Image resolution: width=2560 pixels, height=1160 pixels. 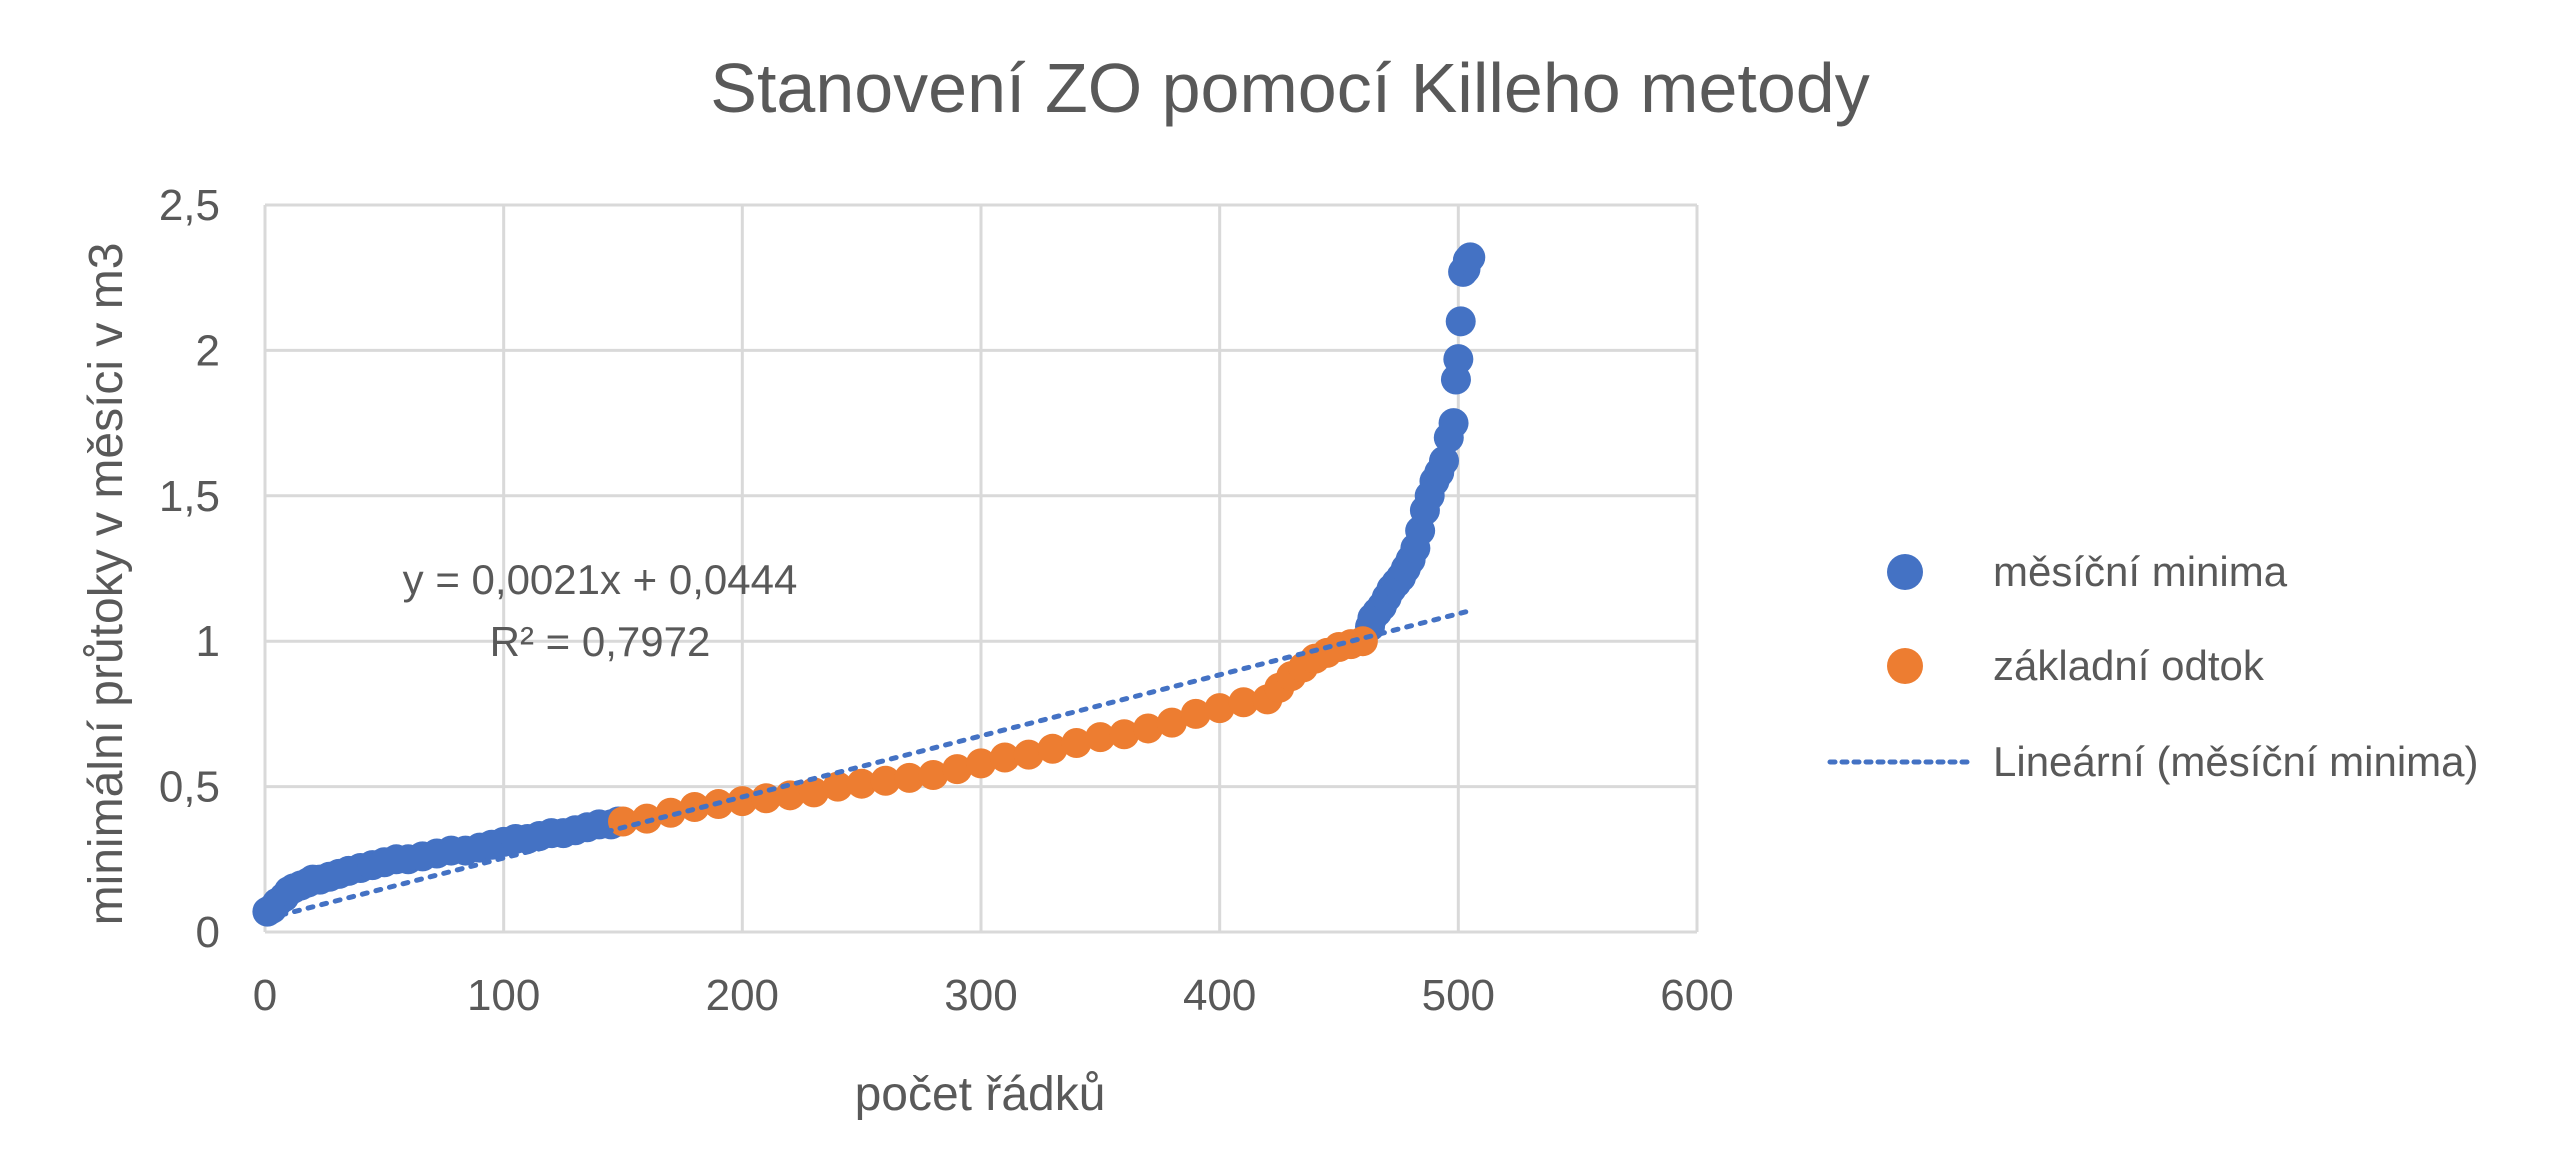 What do you see at coordinates (189, 205) in the screenshot?
I see `y-tick-label: 2,5` at bounding box center [189, 205].